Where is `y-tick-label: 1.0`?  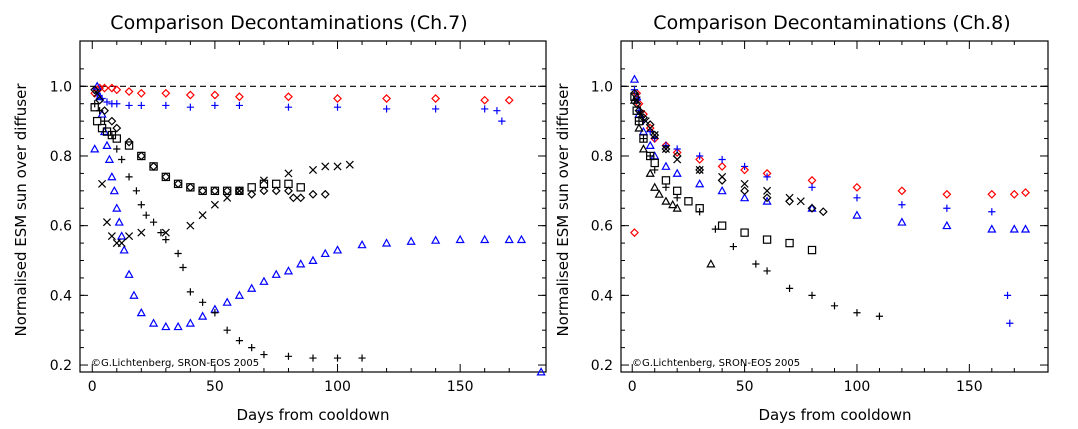
y-tick-label: 1.0 is located at coordinates (602, 87).